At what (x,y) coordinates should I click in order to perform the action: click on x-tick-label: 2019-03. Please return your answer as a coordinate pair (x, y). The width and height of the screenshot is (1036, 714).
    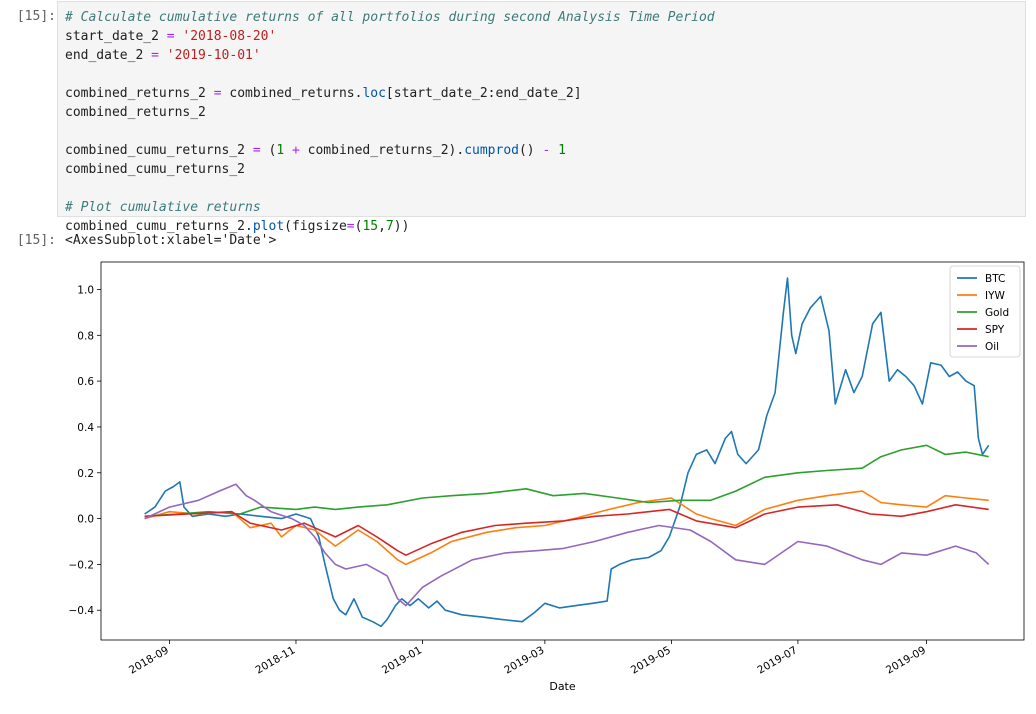
    Looking at the image, I should click on (524, 660).